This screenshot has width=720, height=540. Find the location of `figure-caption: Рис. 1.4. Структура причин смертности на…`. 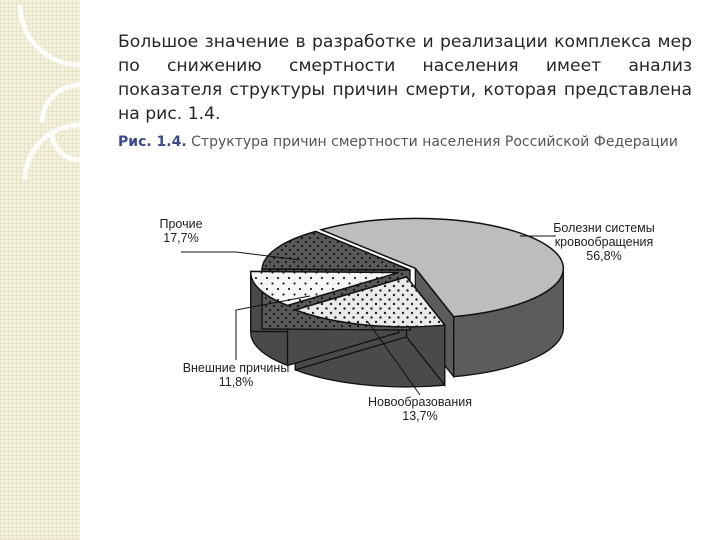

figure-caption: Рис. 1.4. Структура причин смертности на… is located at coordinates (398, 142).